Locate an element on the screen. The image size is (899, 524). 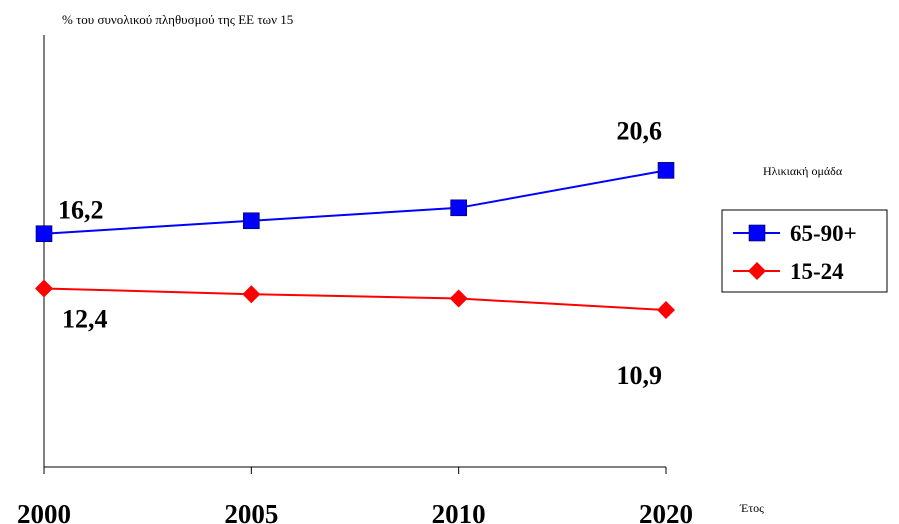
series-line-65-90+ is located at coordinates (355, 202).